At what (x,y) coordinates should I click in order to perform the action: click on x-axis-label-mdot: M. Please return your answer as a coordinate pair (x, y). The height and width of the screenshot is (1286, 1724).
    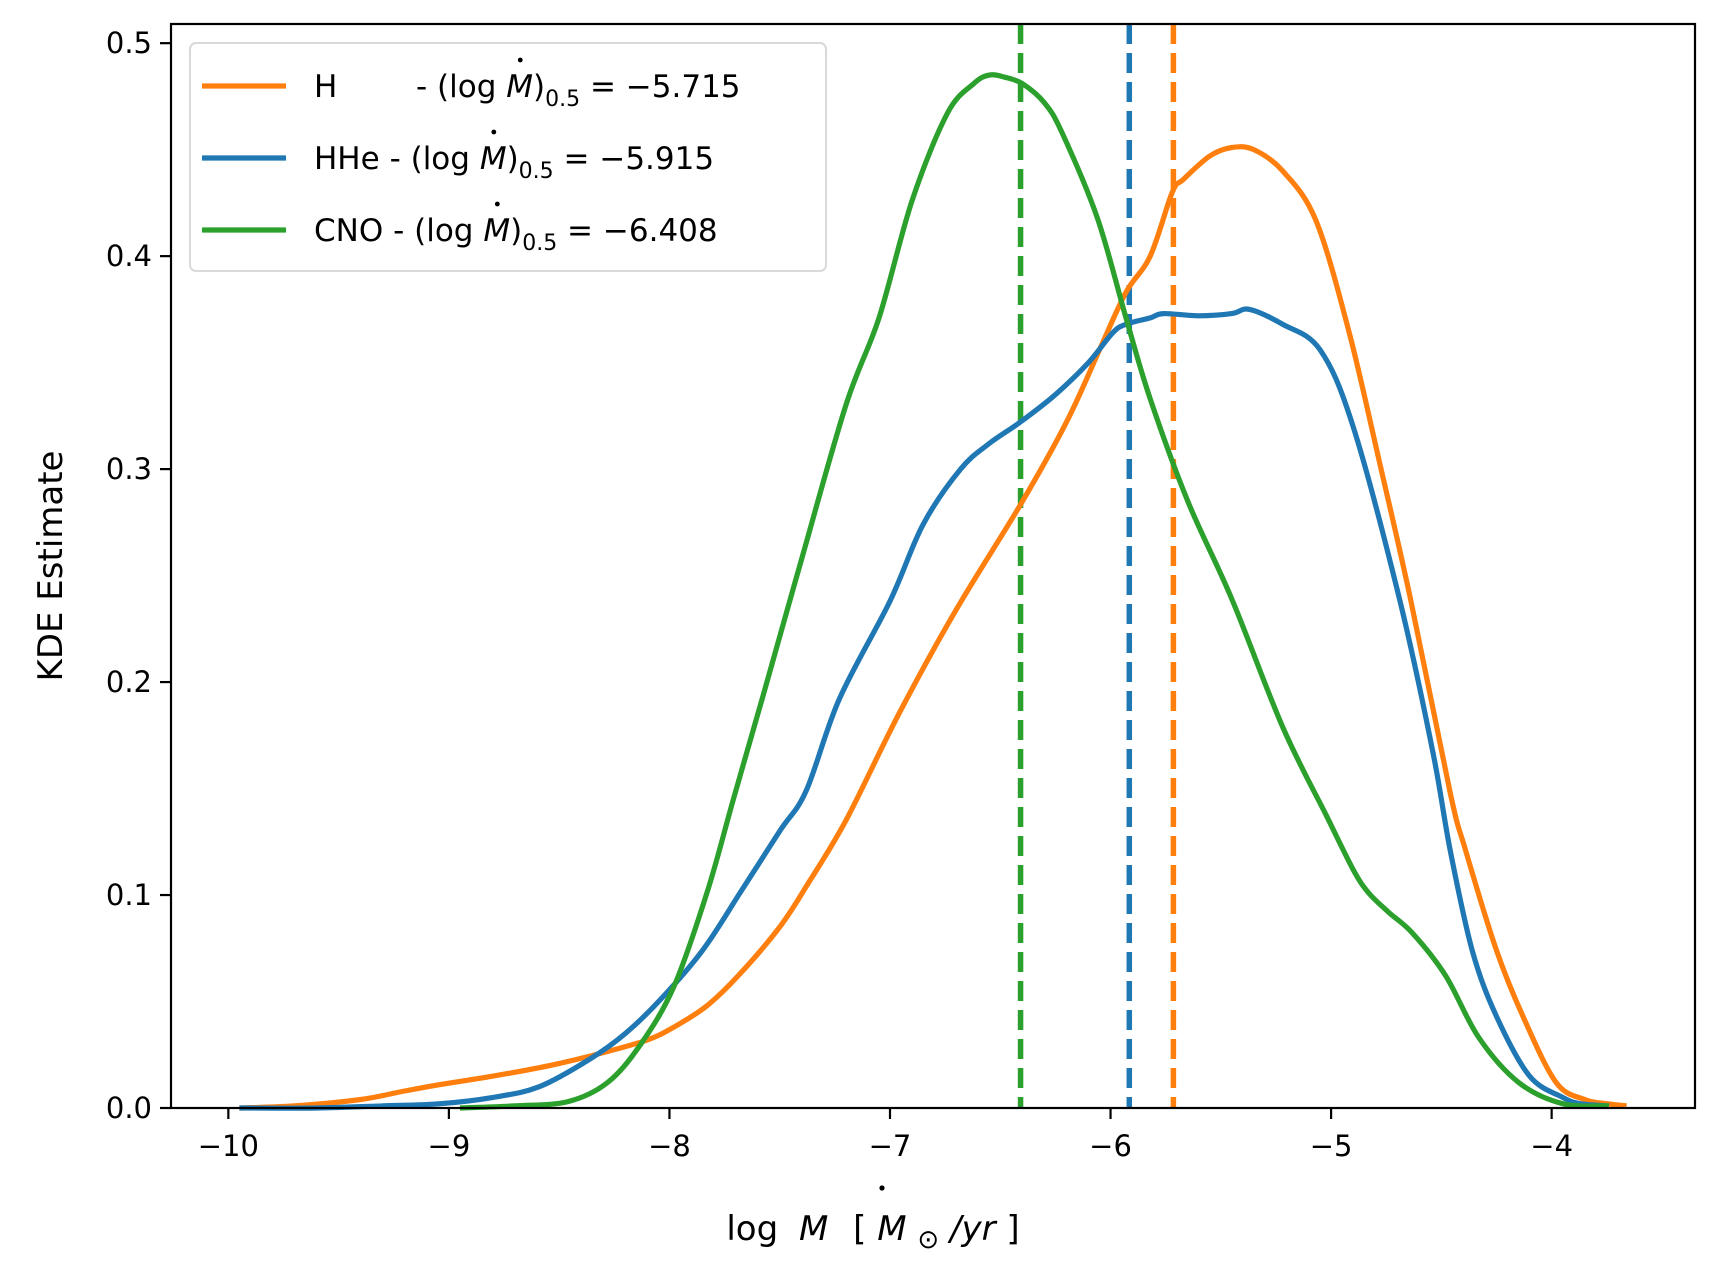
    Looking at the image, I should click on (813, 1229).